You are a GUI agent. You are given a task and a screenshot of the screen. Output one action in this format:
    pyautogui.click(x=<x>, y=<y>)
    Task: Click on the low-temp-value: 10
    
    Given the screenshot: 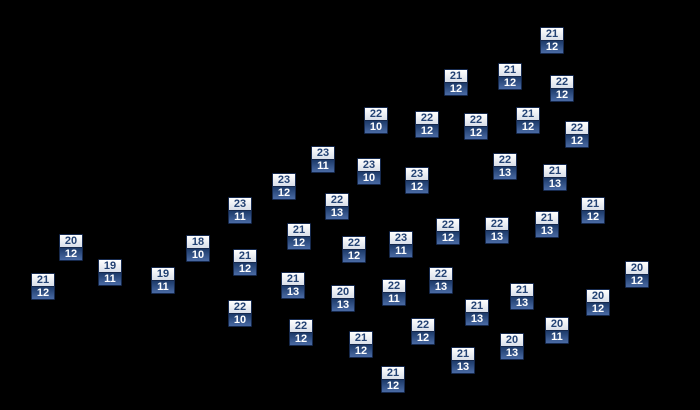 What is the action you would take?
    pyautogui.click(x=240, y=320)
    